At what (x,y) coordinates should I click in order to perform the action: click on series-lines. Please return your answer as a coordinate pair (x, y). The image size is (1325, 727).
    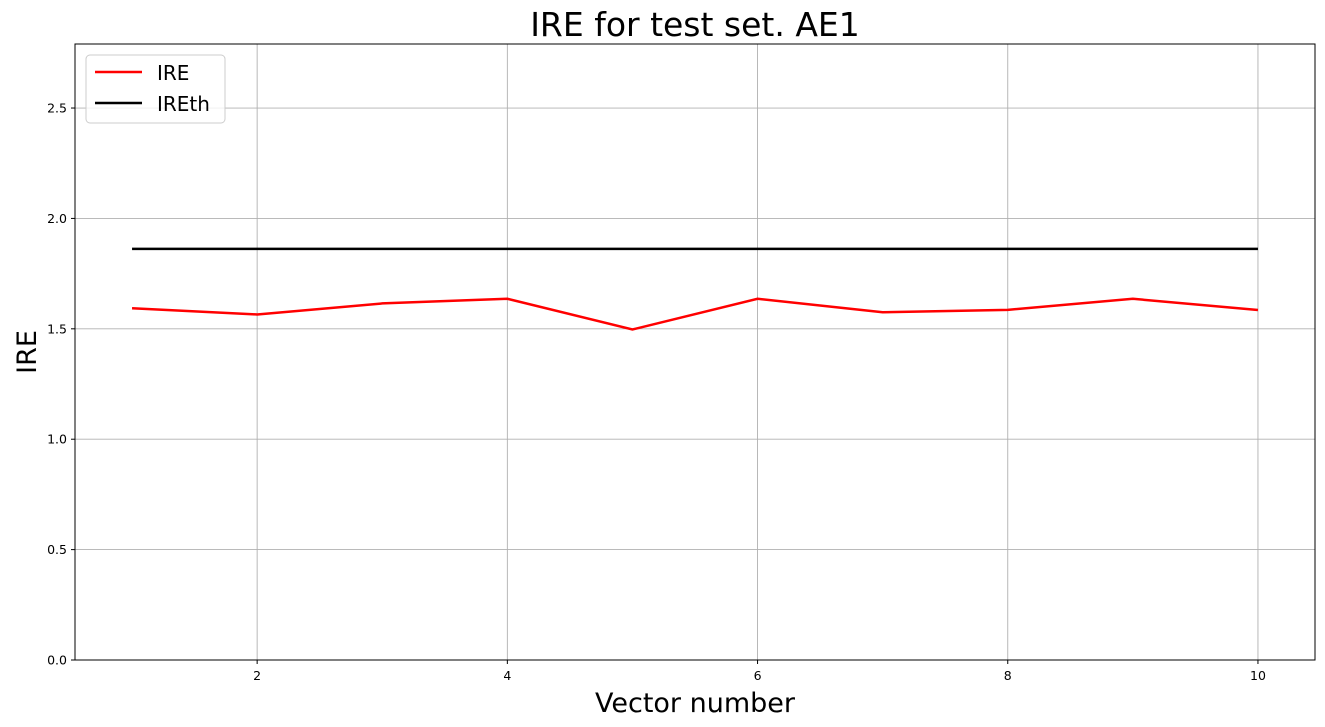
    Looking at the image, I should click on (695, 289).